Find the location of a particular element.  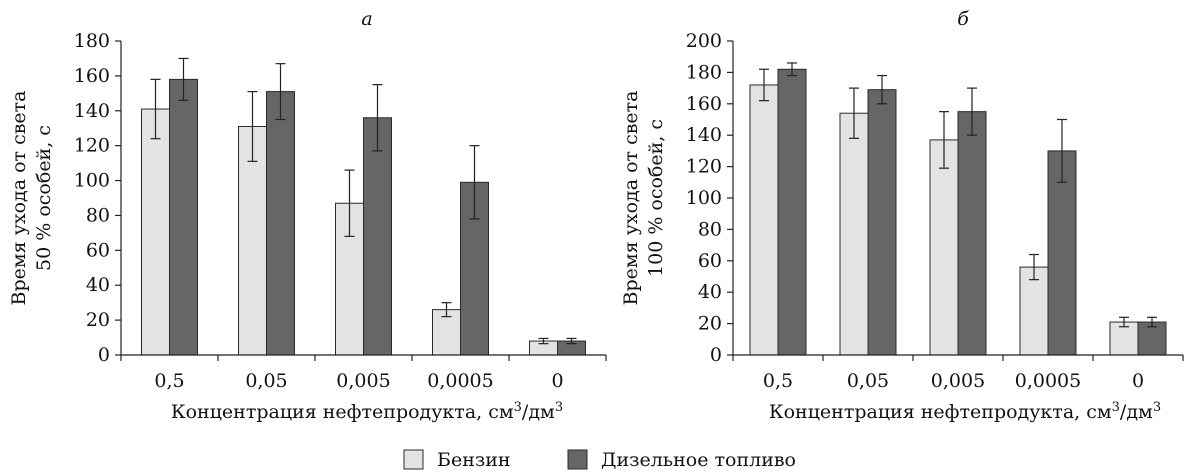

panel-b-y-axis-label-line1: Время ухода от света is located at coordinates (631, 198).